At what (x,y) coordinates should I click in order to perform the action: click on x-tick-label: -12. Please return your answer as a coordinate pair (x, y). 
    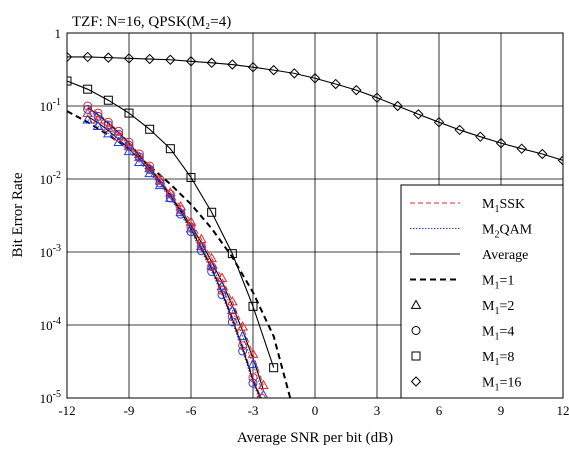
    Looking at the image, I should click on (66, 410).